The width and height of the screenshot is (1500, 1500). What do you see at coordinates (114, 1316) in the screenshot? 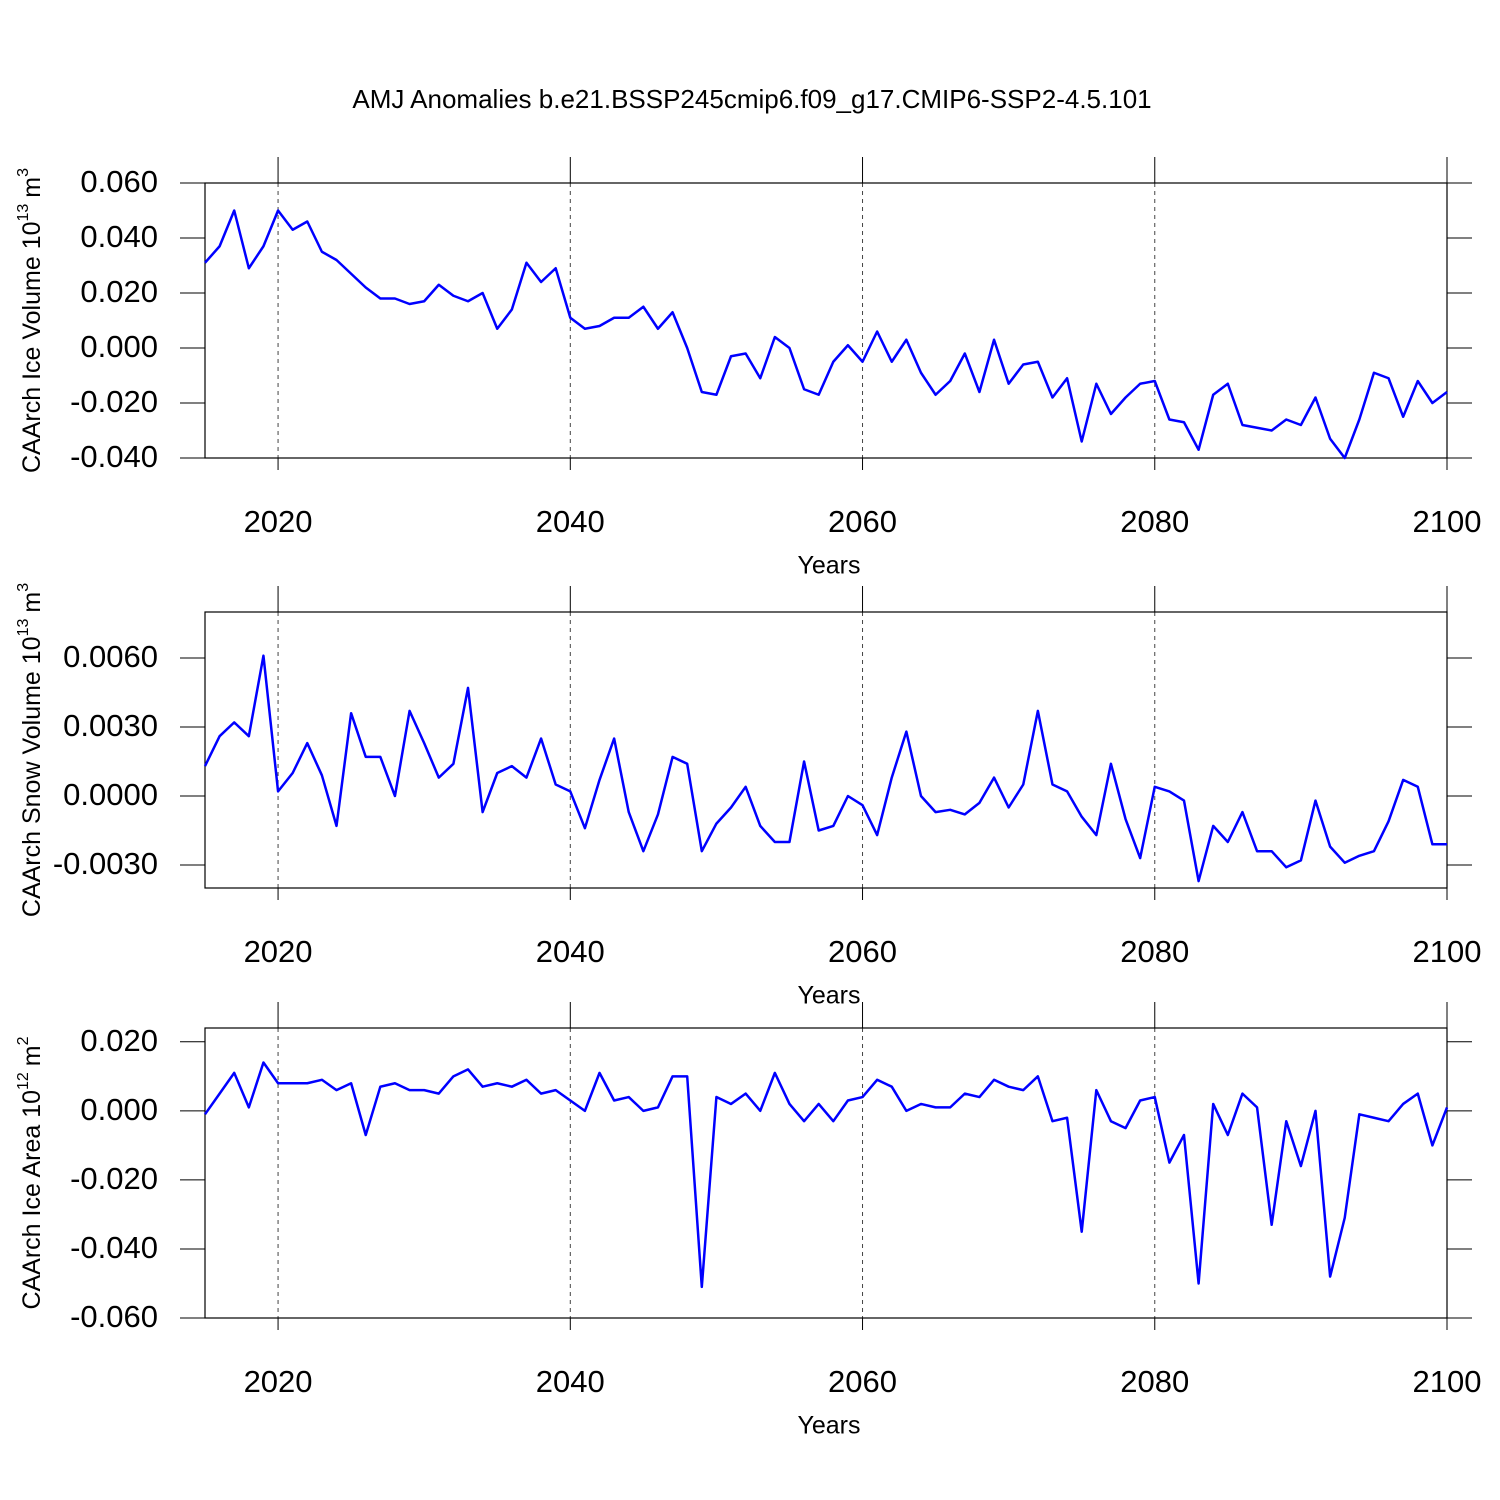
I see `y-tick-label: -0.060` at bounding box center [114, 1316].